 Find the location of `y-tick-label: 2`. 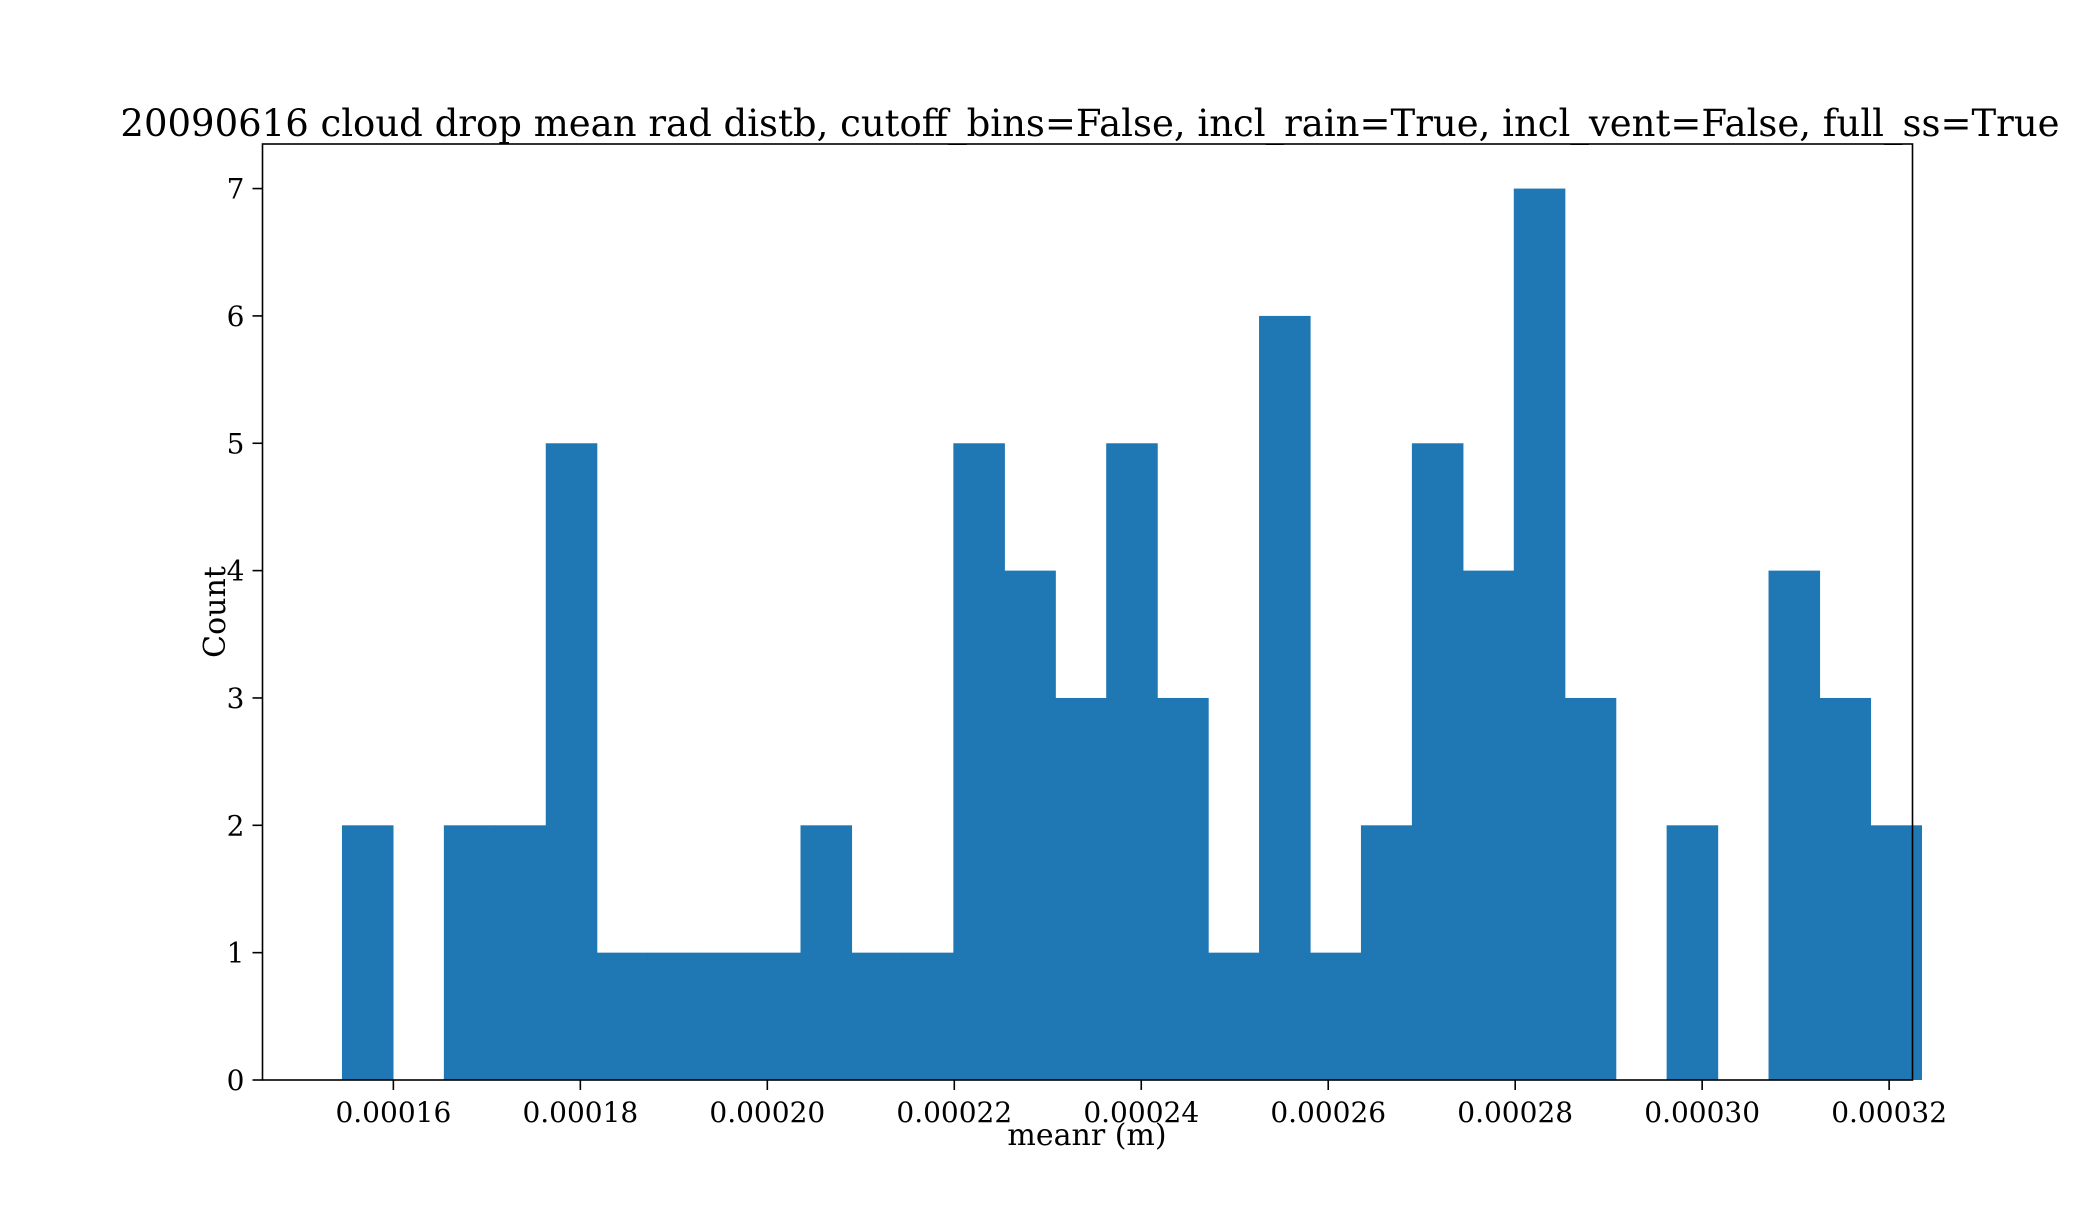

y-tick-label: 2 is located at coordinates (236, 825).